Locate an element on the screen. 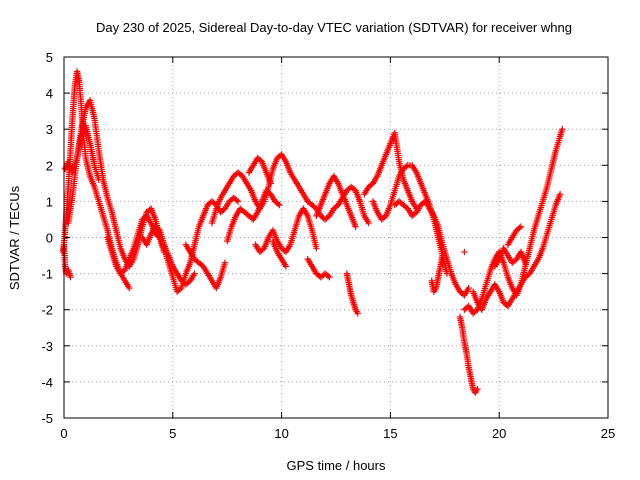  y-tick-label: -3 is located at coordinates (47, 346).